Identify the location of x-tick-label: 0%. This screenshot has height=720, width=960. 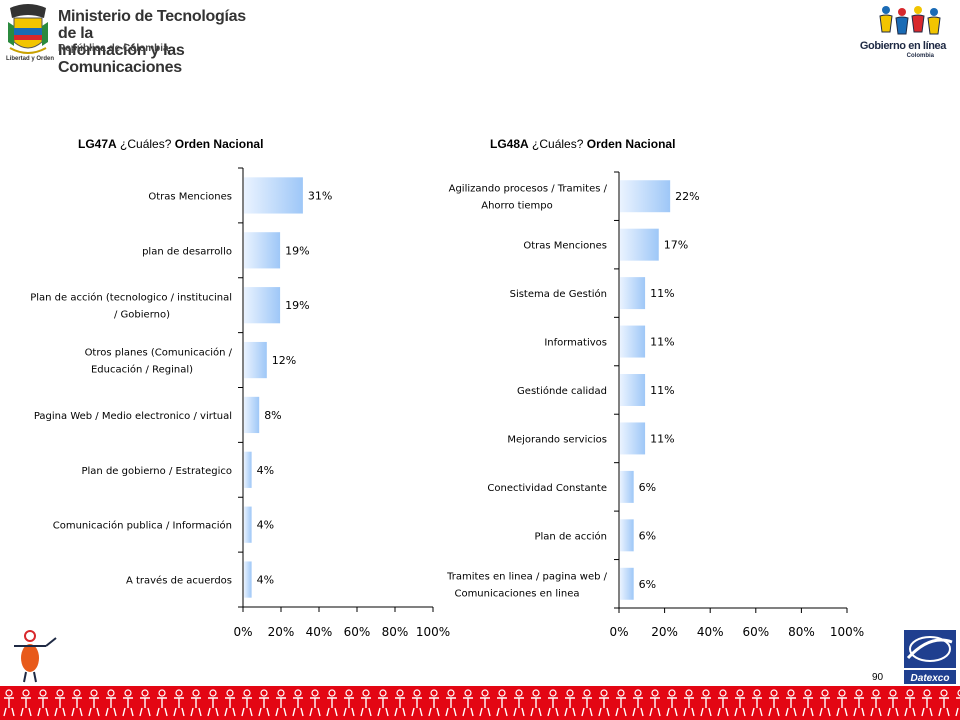
(618, 632).